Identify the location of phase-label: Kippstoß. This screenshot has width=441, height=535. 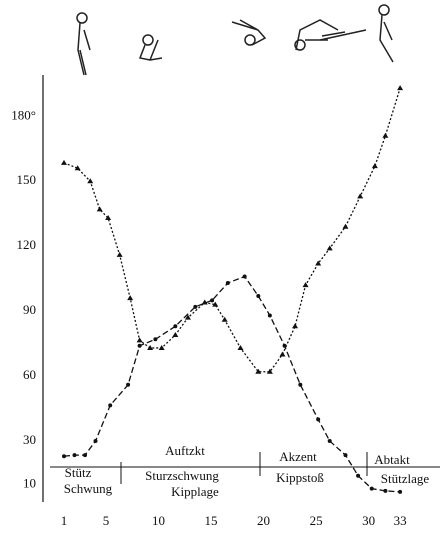
(300, 477).